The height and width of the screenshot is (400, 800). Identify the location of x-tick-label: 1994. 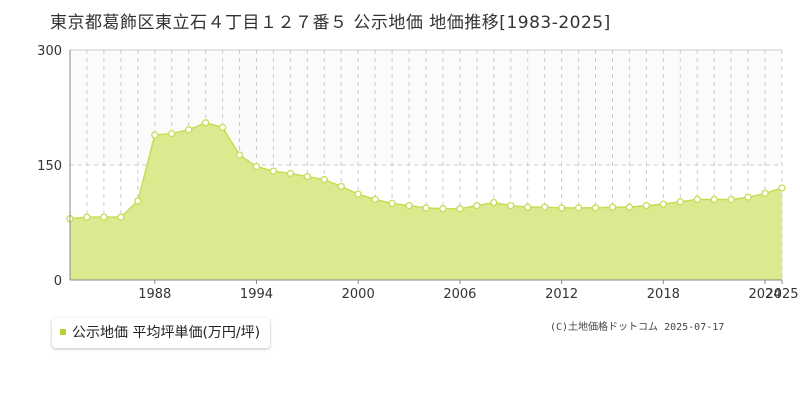
(256, 294).